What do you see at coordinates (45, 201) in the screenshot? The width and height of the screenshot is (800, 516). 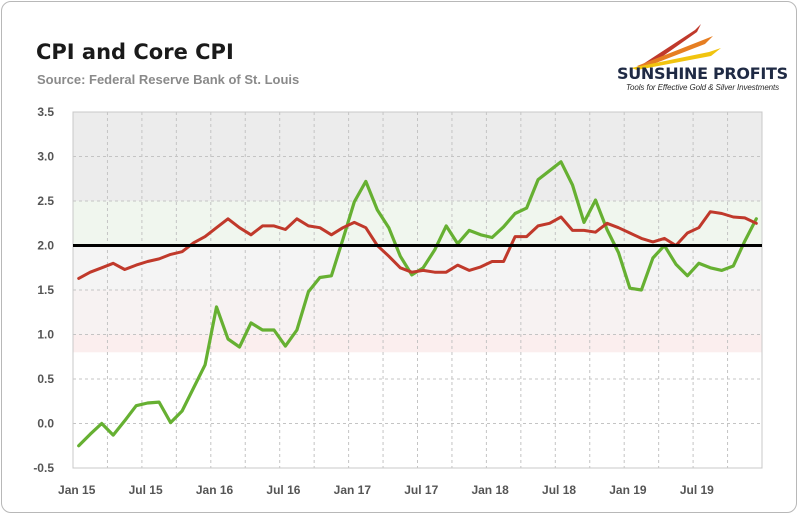 I see `y-tick-label: 2.5` at bounding box center [45, 201].